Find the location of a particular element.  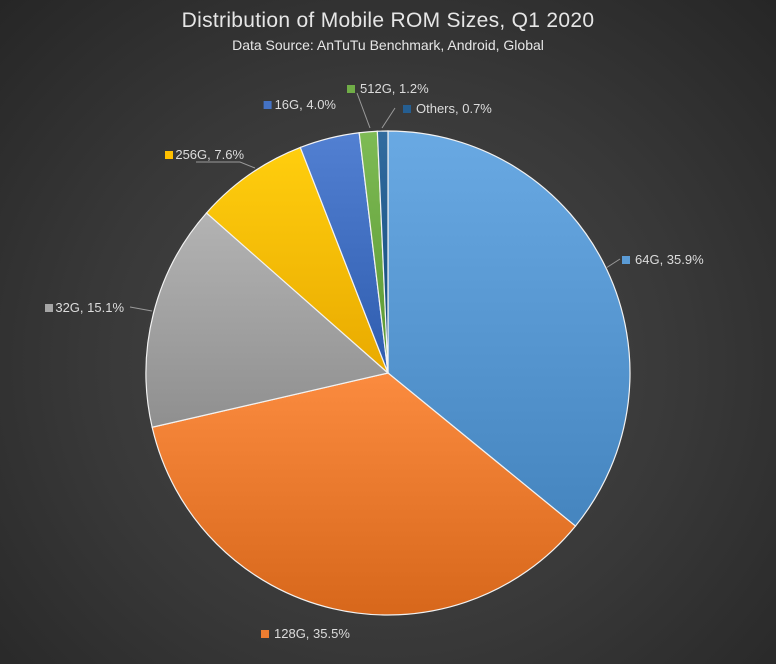

data-label-others: Others, 0.7% is located at coordinates (447, 108).